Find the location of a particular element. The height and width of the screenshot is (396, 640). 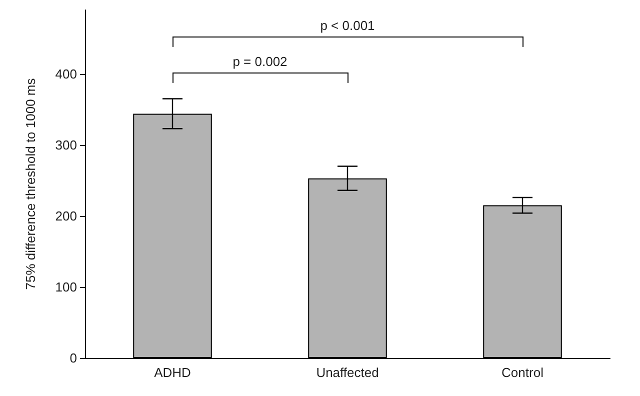

annotation: p < 0.001 is located at coordinates (347, 25).